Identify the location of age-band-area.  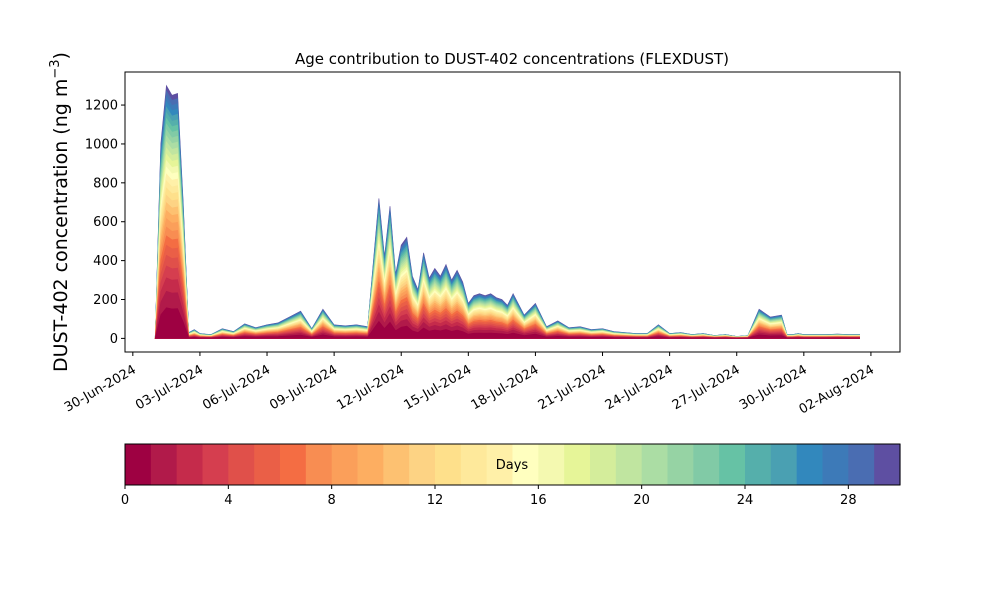
(507, 323).